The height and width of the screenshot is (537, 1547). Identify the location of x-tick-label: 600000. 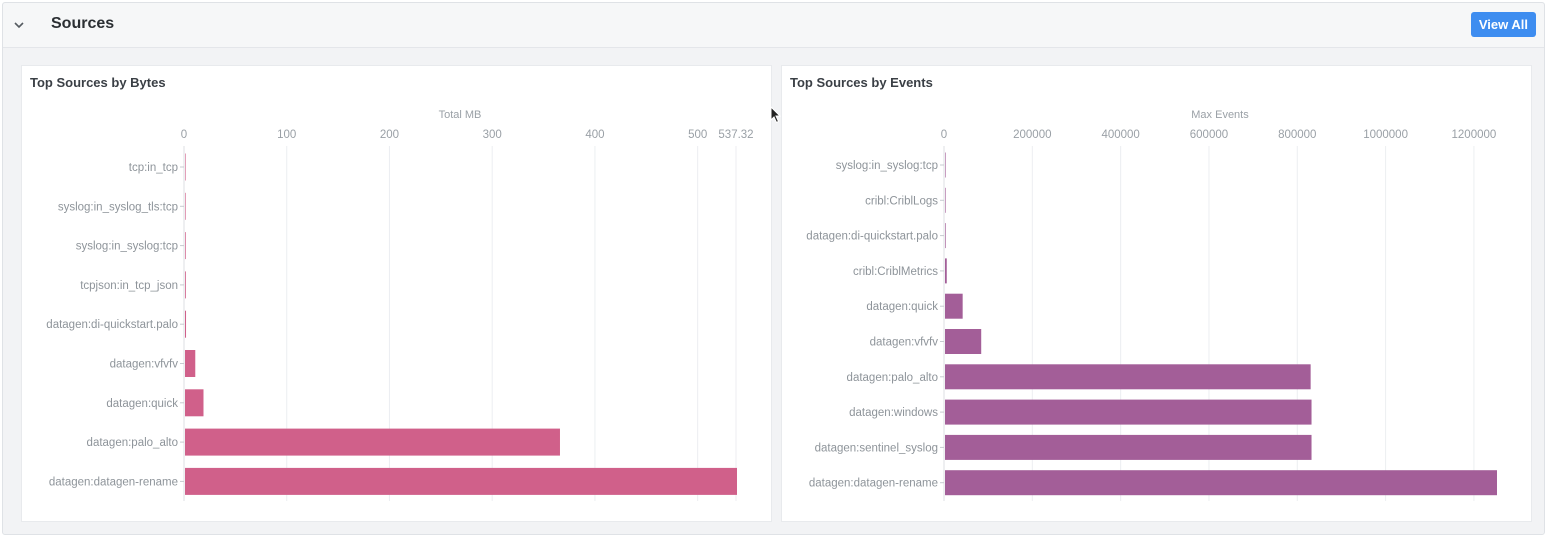
(1209, 135).